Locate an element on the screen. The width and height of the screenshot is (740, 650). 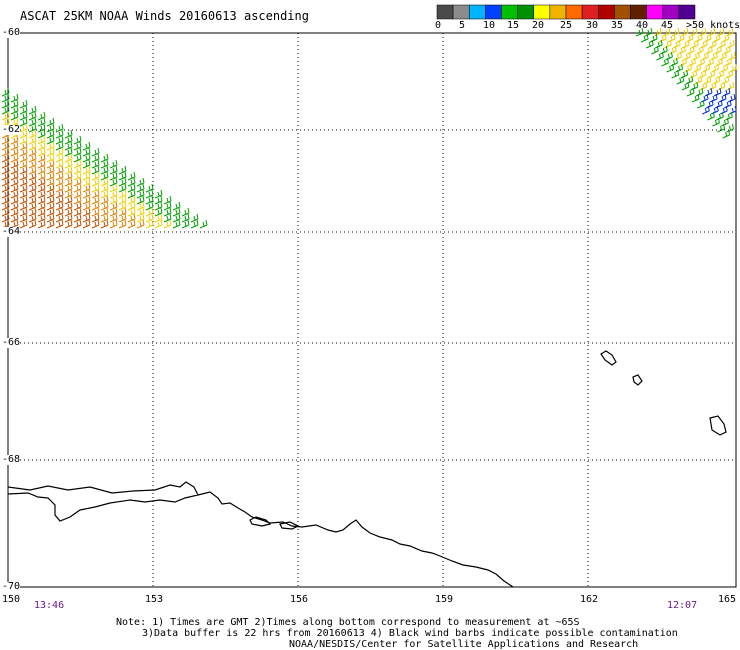
legend-tick: 45 is located at coordinates (667, 25).